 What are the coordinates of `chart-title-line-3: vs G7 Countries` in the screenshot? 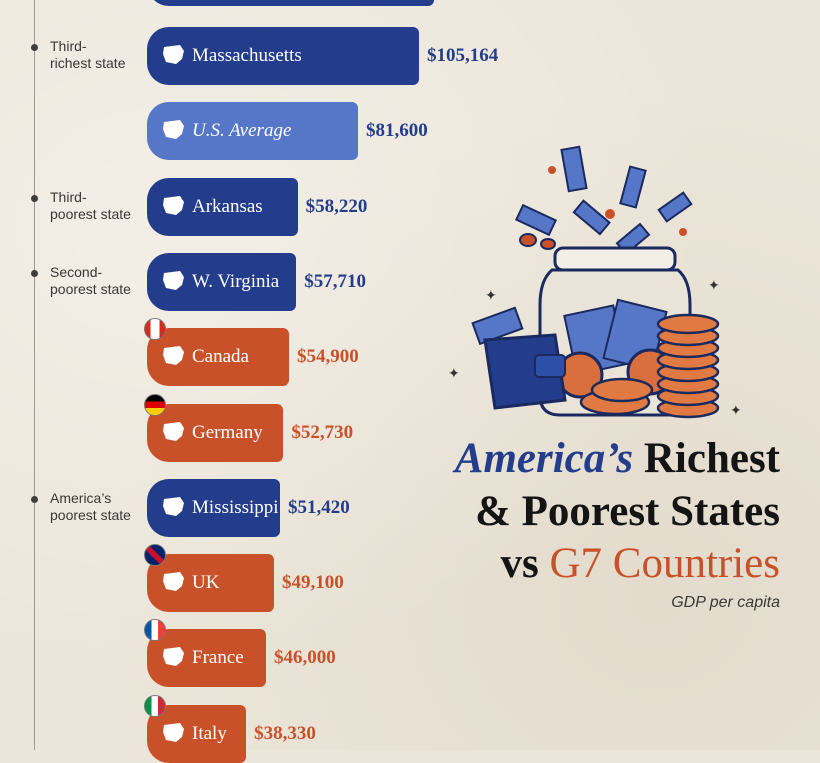 It's located at (640, 564).